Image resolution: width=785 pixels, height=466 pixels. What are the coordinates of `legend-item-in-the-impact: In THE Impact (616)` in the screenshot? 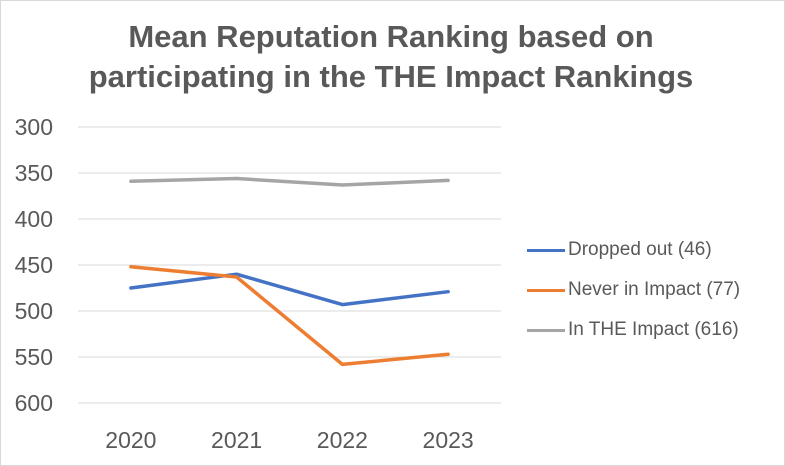 It's located at (654, 330).